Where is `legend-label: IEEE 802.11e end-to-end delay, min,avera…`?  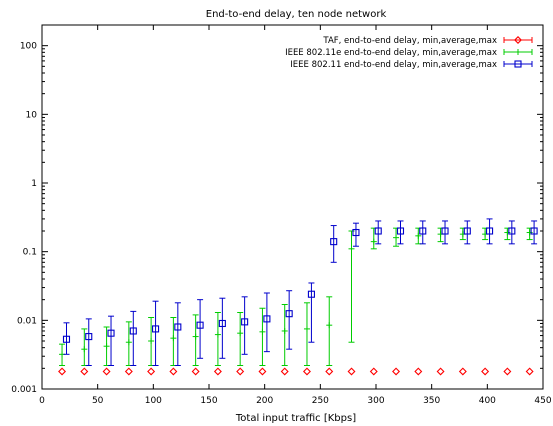
legend-label: IEEE 802.11e end-to-end delay, min,avera… is located at coordinates (391, 53).